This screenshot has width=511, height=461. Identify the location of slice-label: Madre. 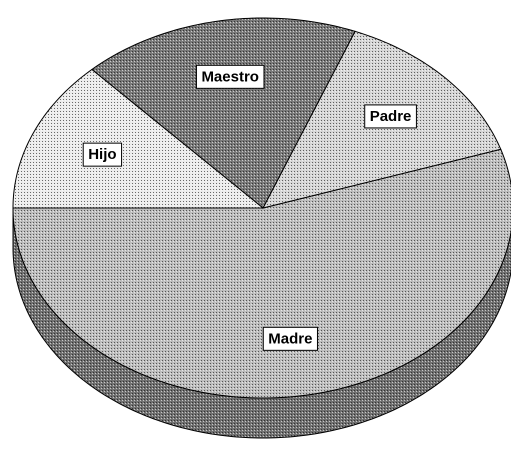
(290, 338).